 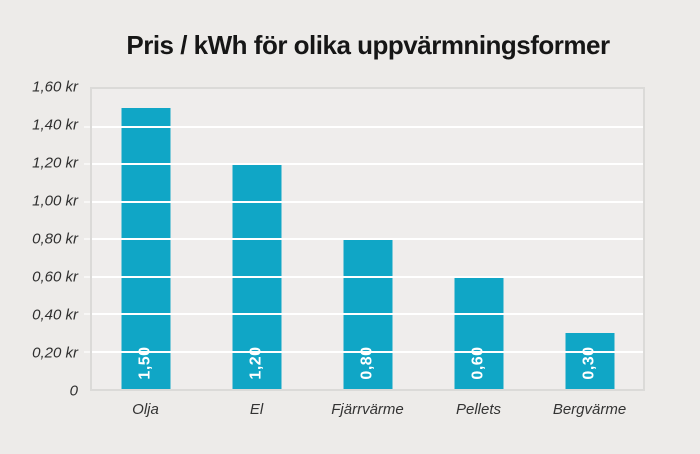 I want to click on y-axis-tick-label: 0,60 kr, so click(x=55, y=277).